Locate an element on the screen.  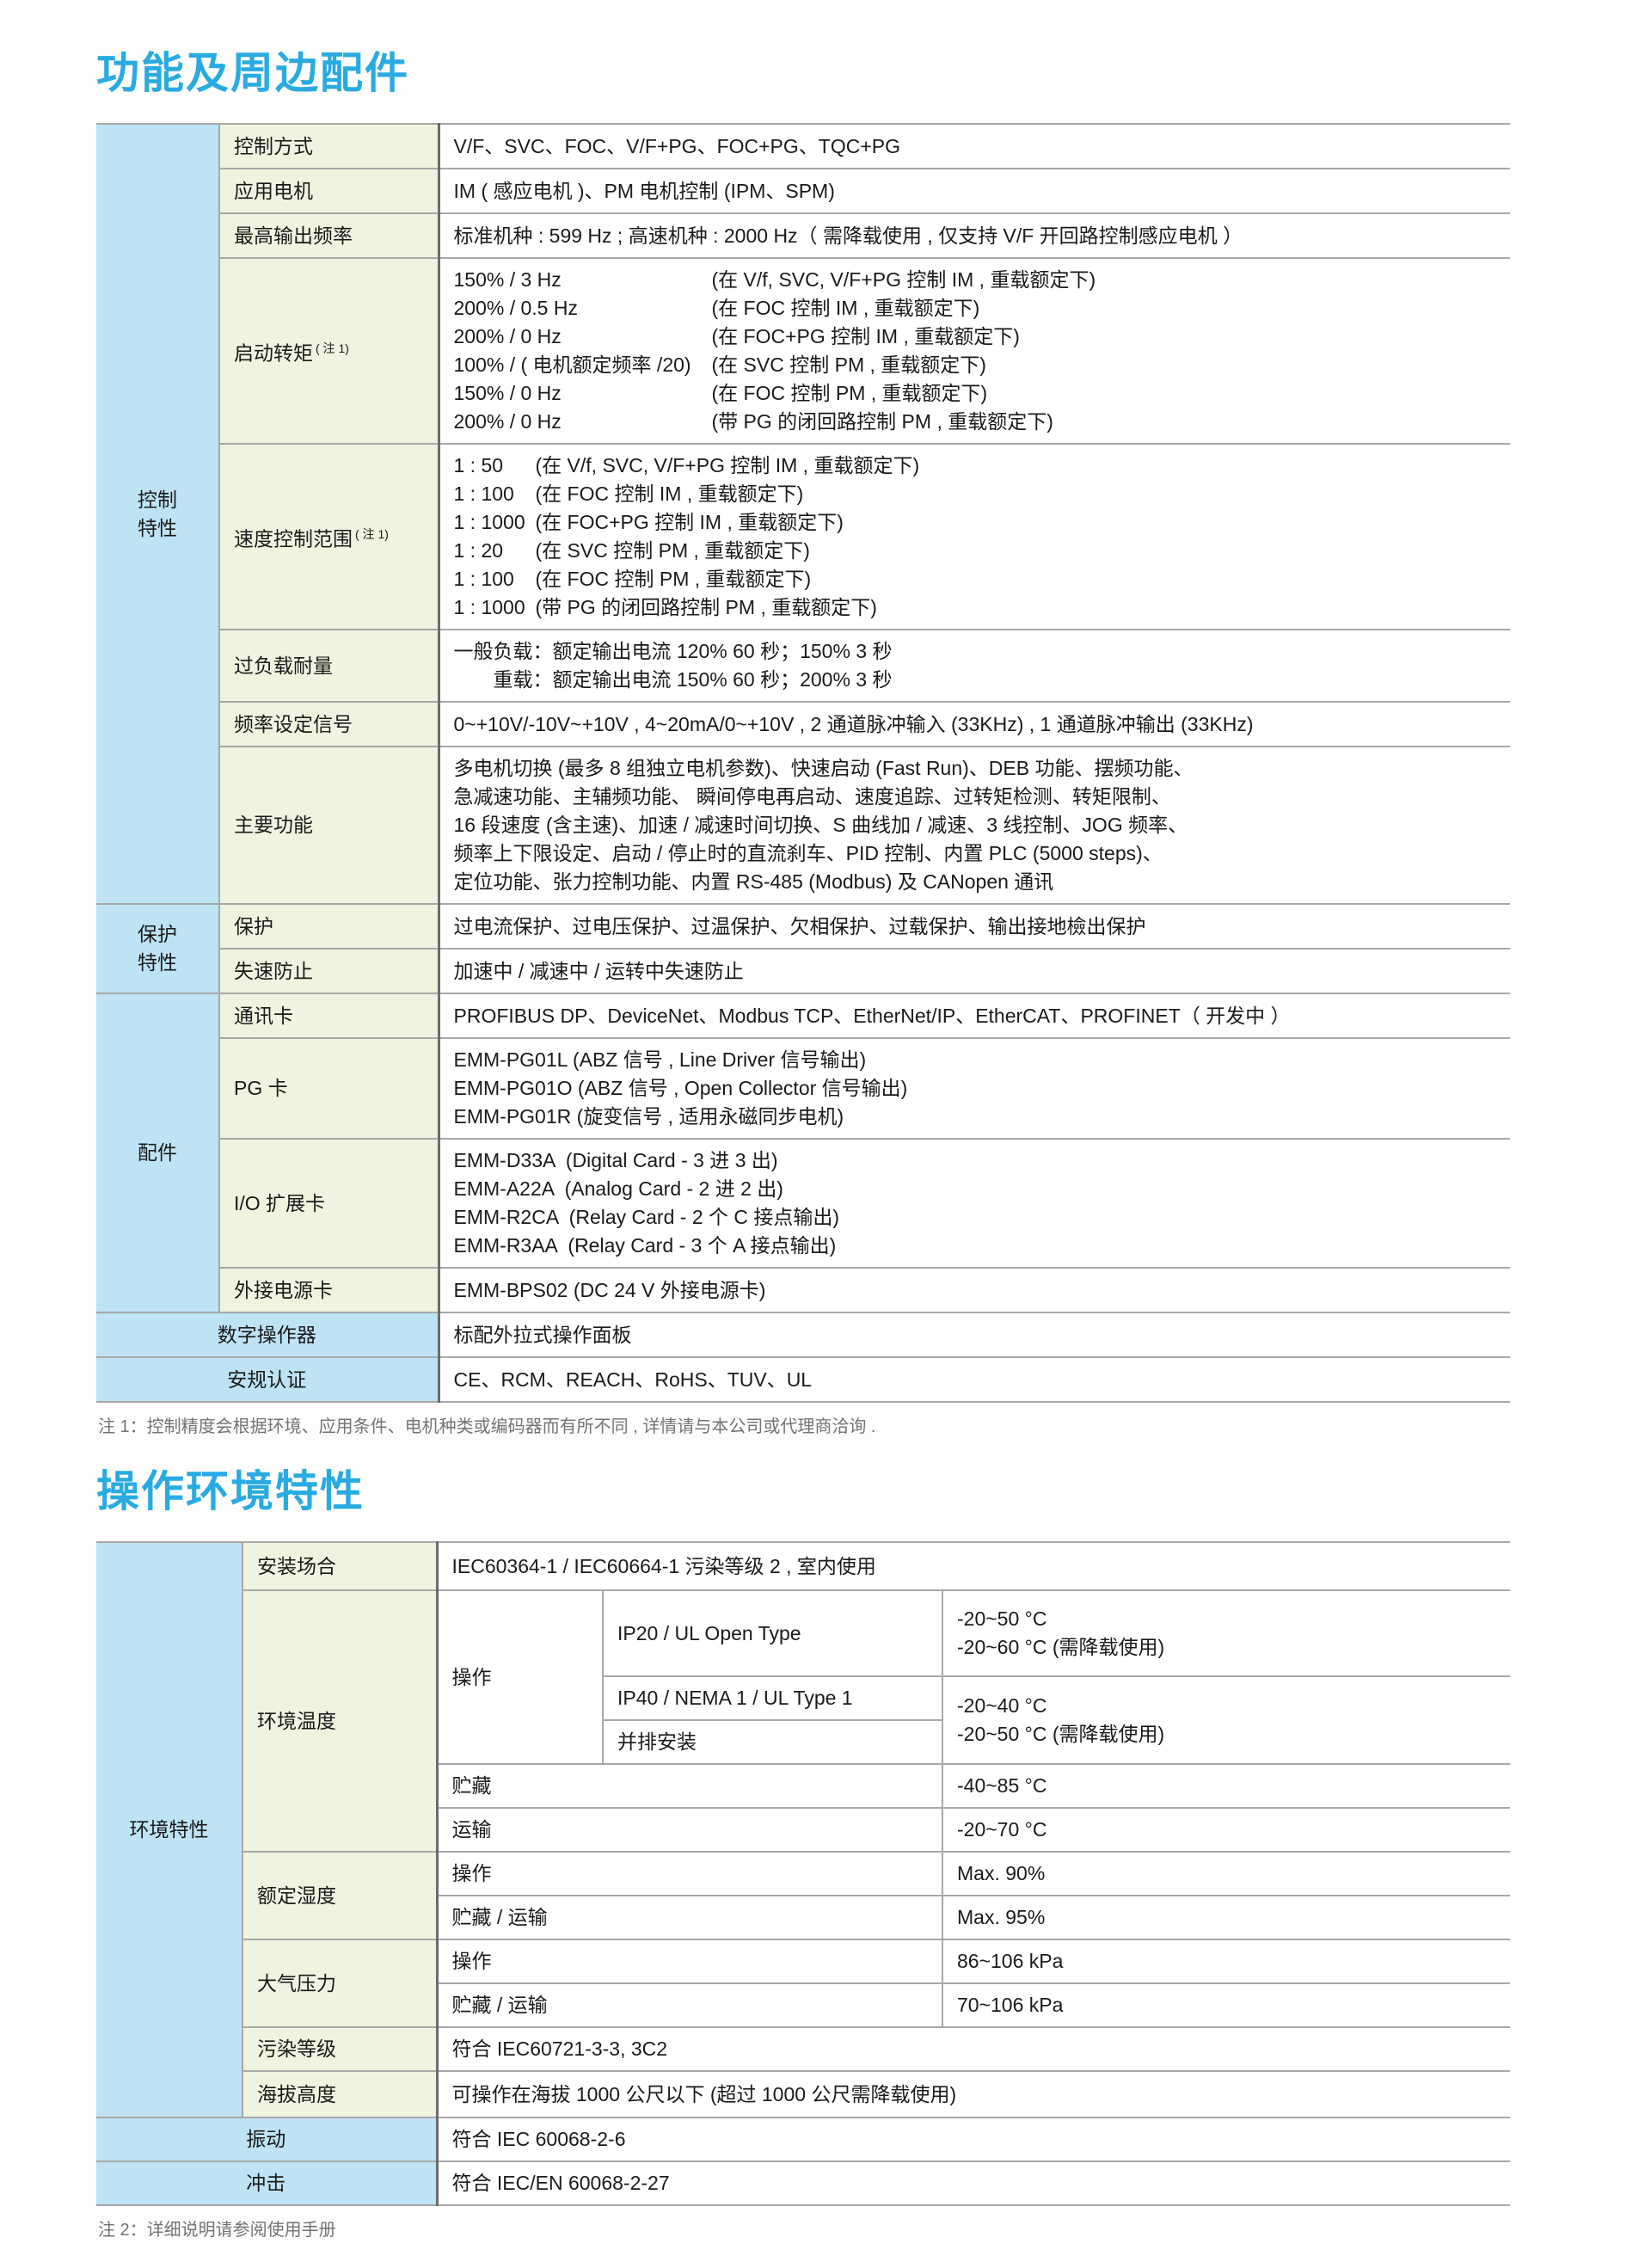
features-table-r15-wide-cell: 数字操作器 is located at coordinates (268, 1335).